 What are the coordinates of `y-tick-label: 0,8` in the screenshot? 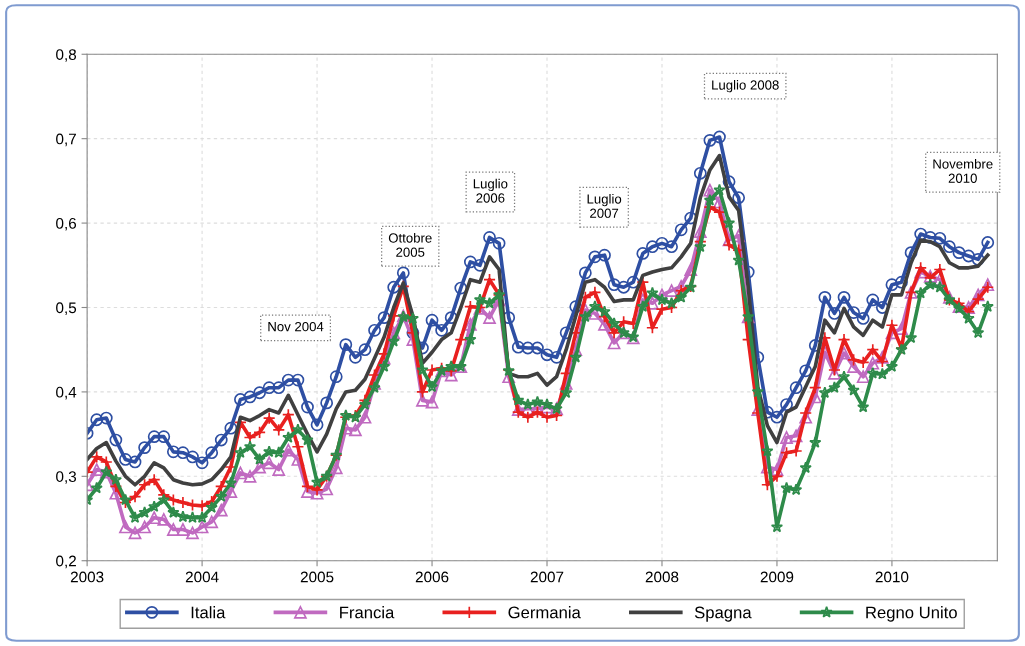 It's located at (66, 55).